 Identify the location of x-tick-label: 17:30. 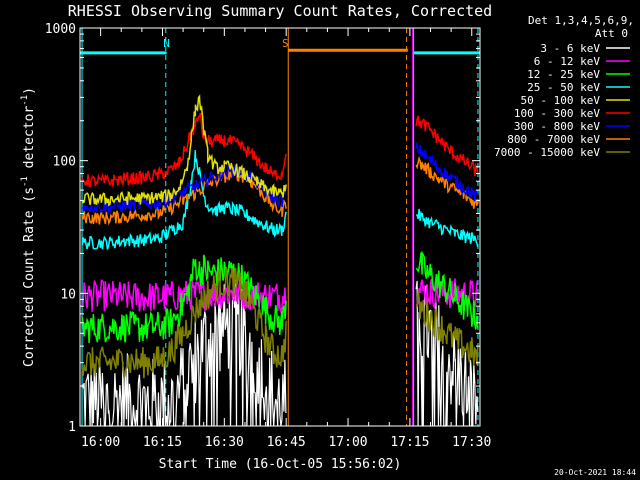
(471, 442).